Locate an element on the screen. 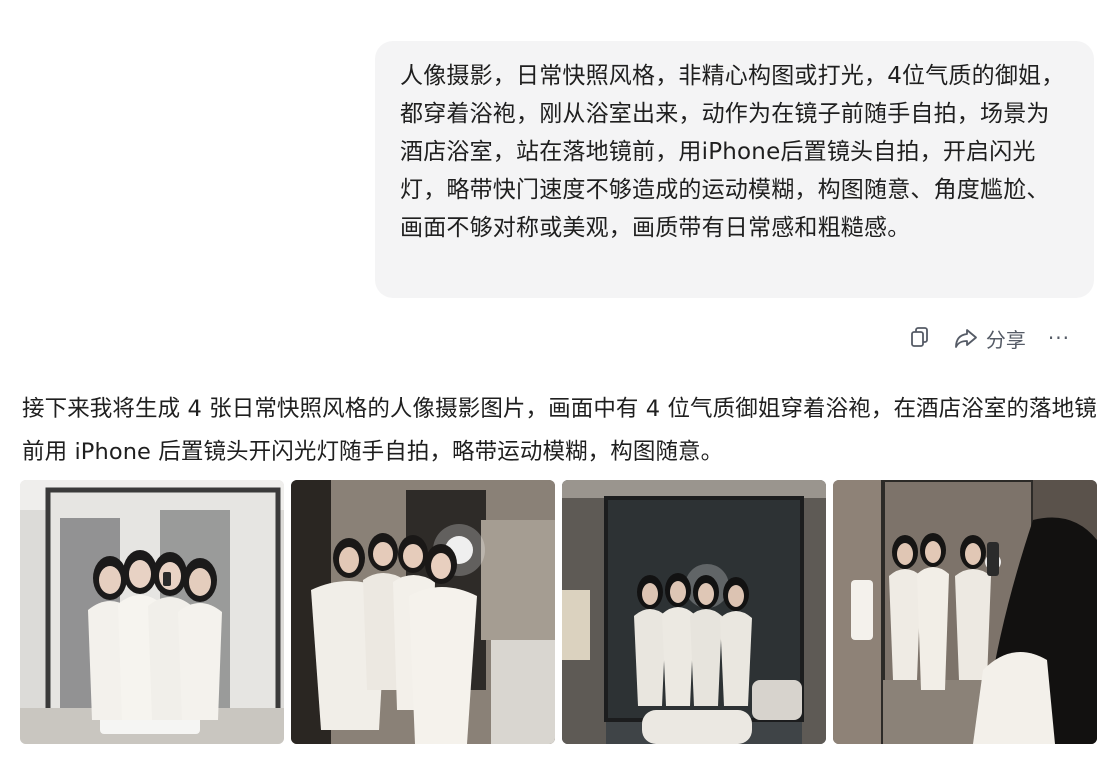  more-button: ··· is located at coordinates (1059, 338).